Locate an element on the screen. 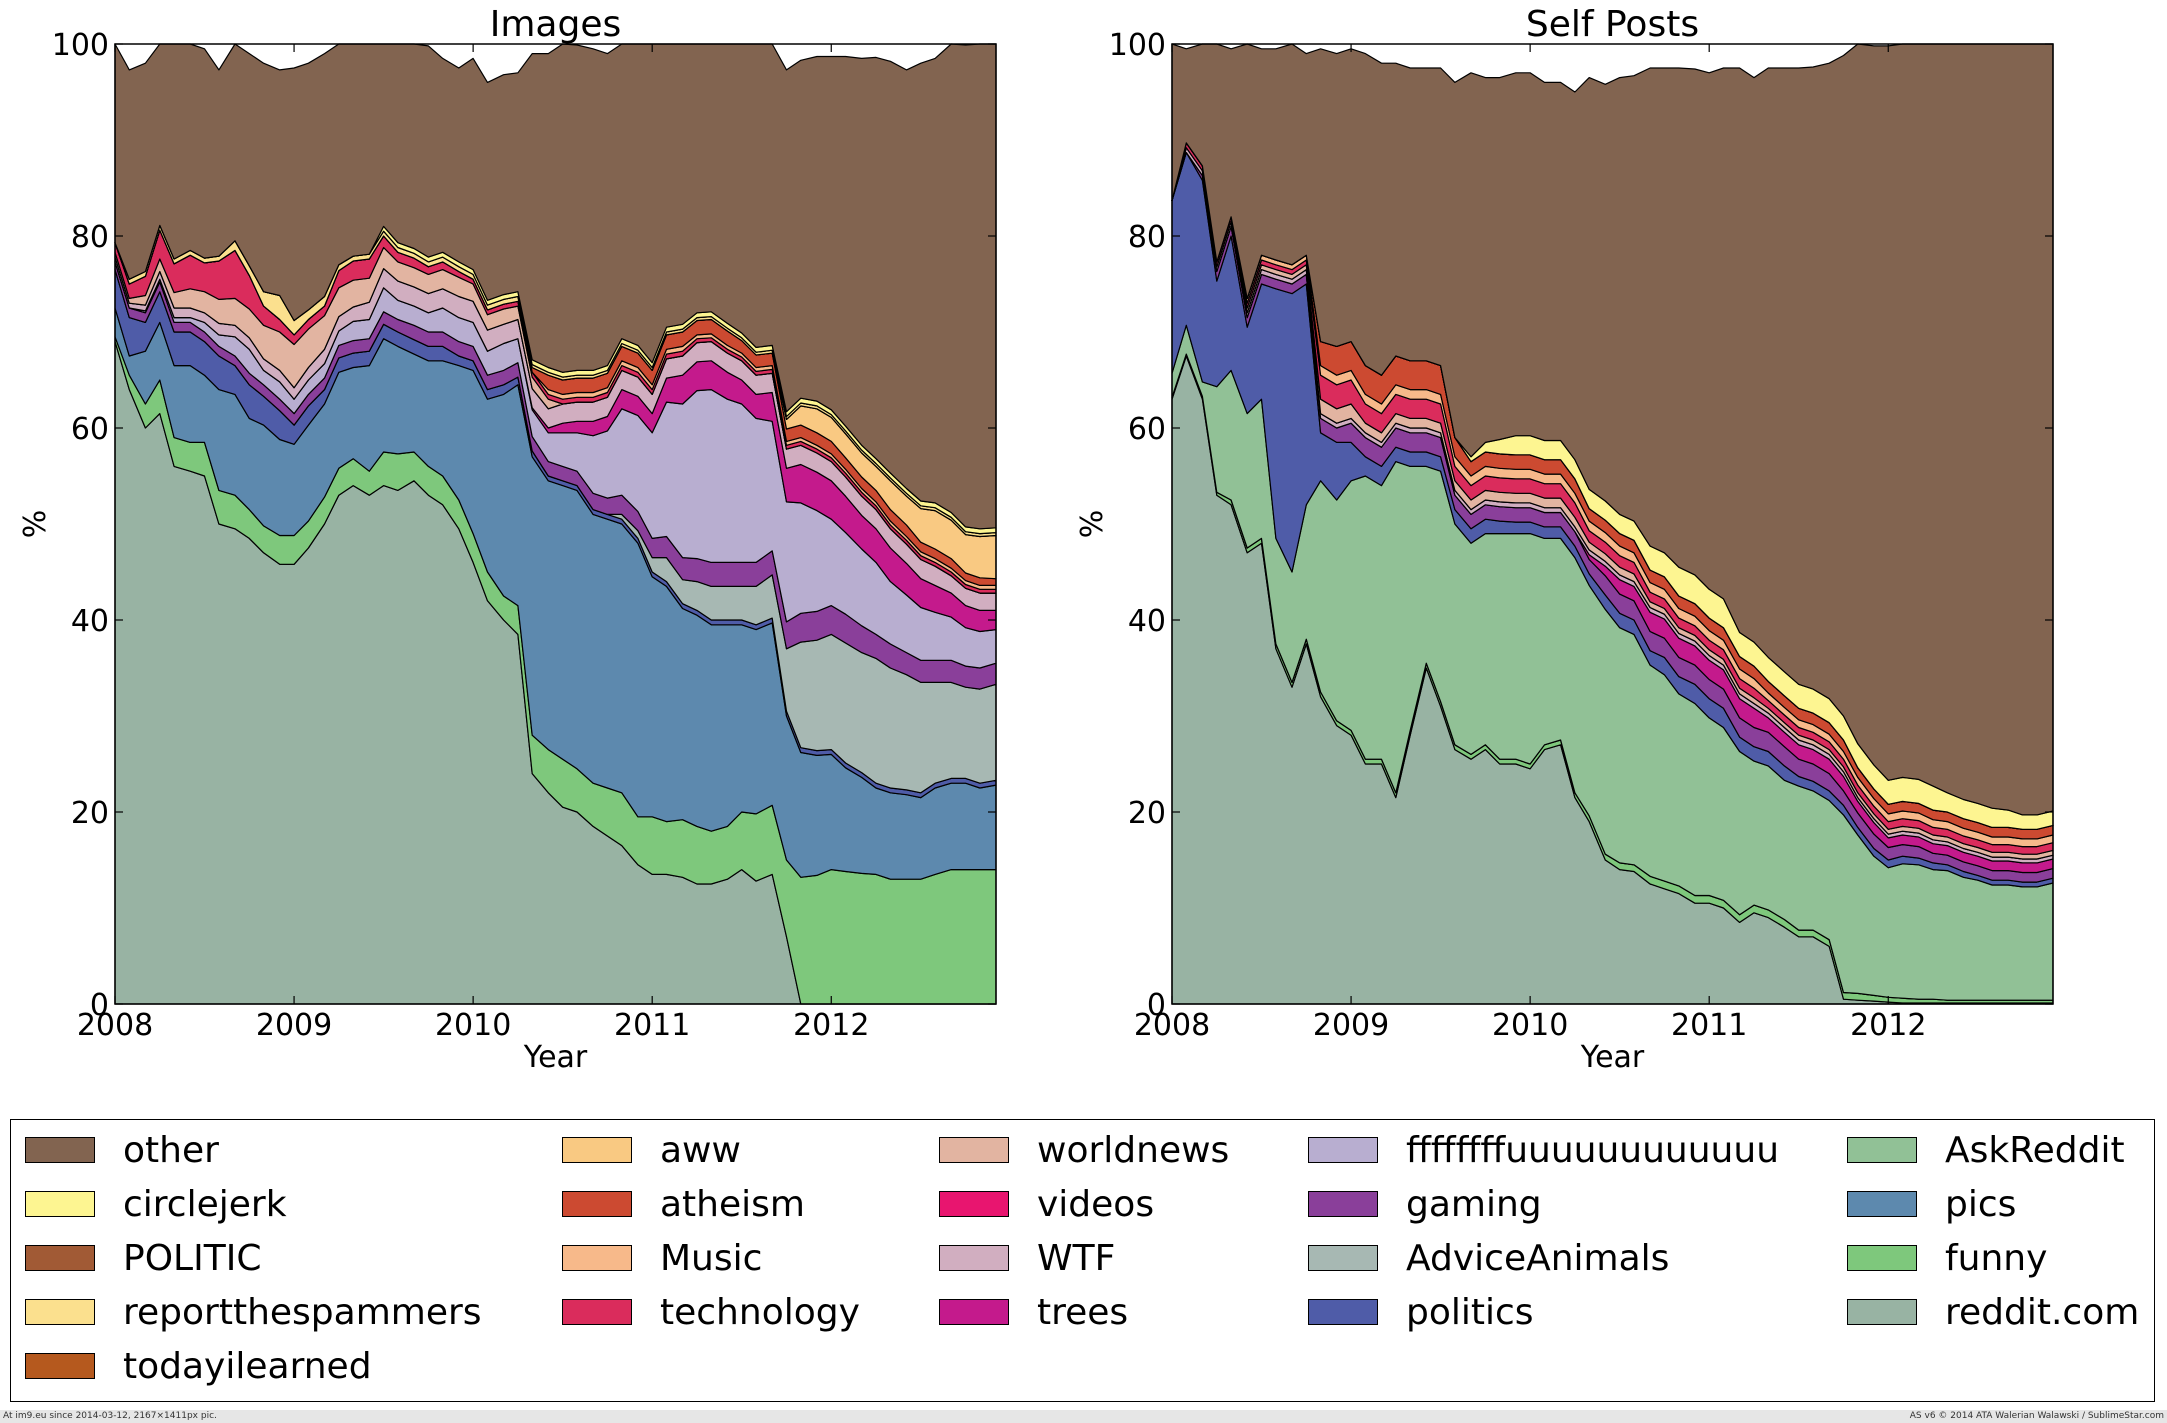 This screenshot has height=1423, width=2167. legend-item-pics: pics is located at coordinates (1931, 1204).